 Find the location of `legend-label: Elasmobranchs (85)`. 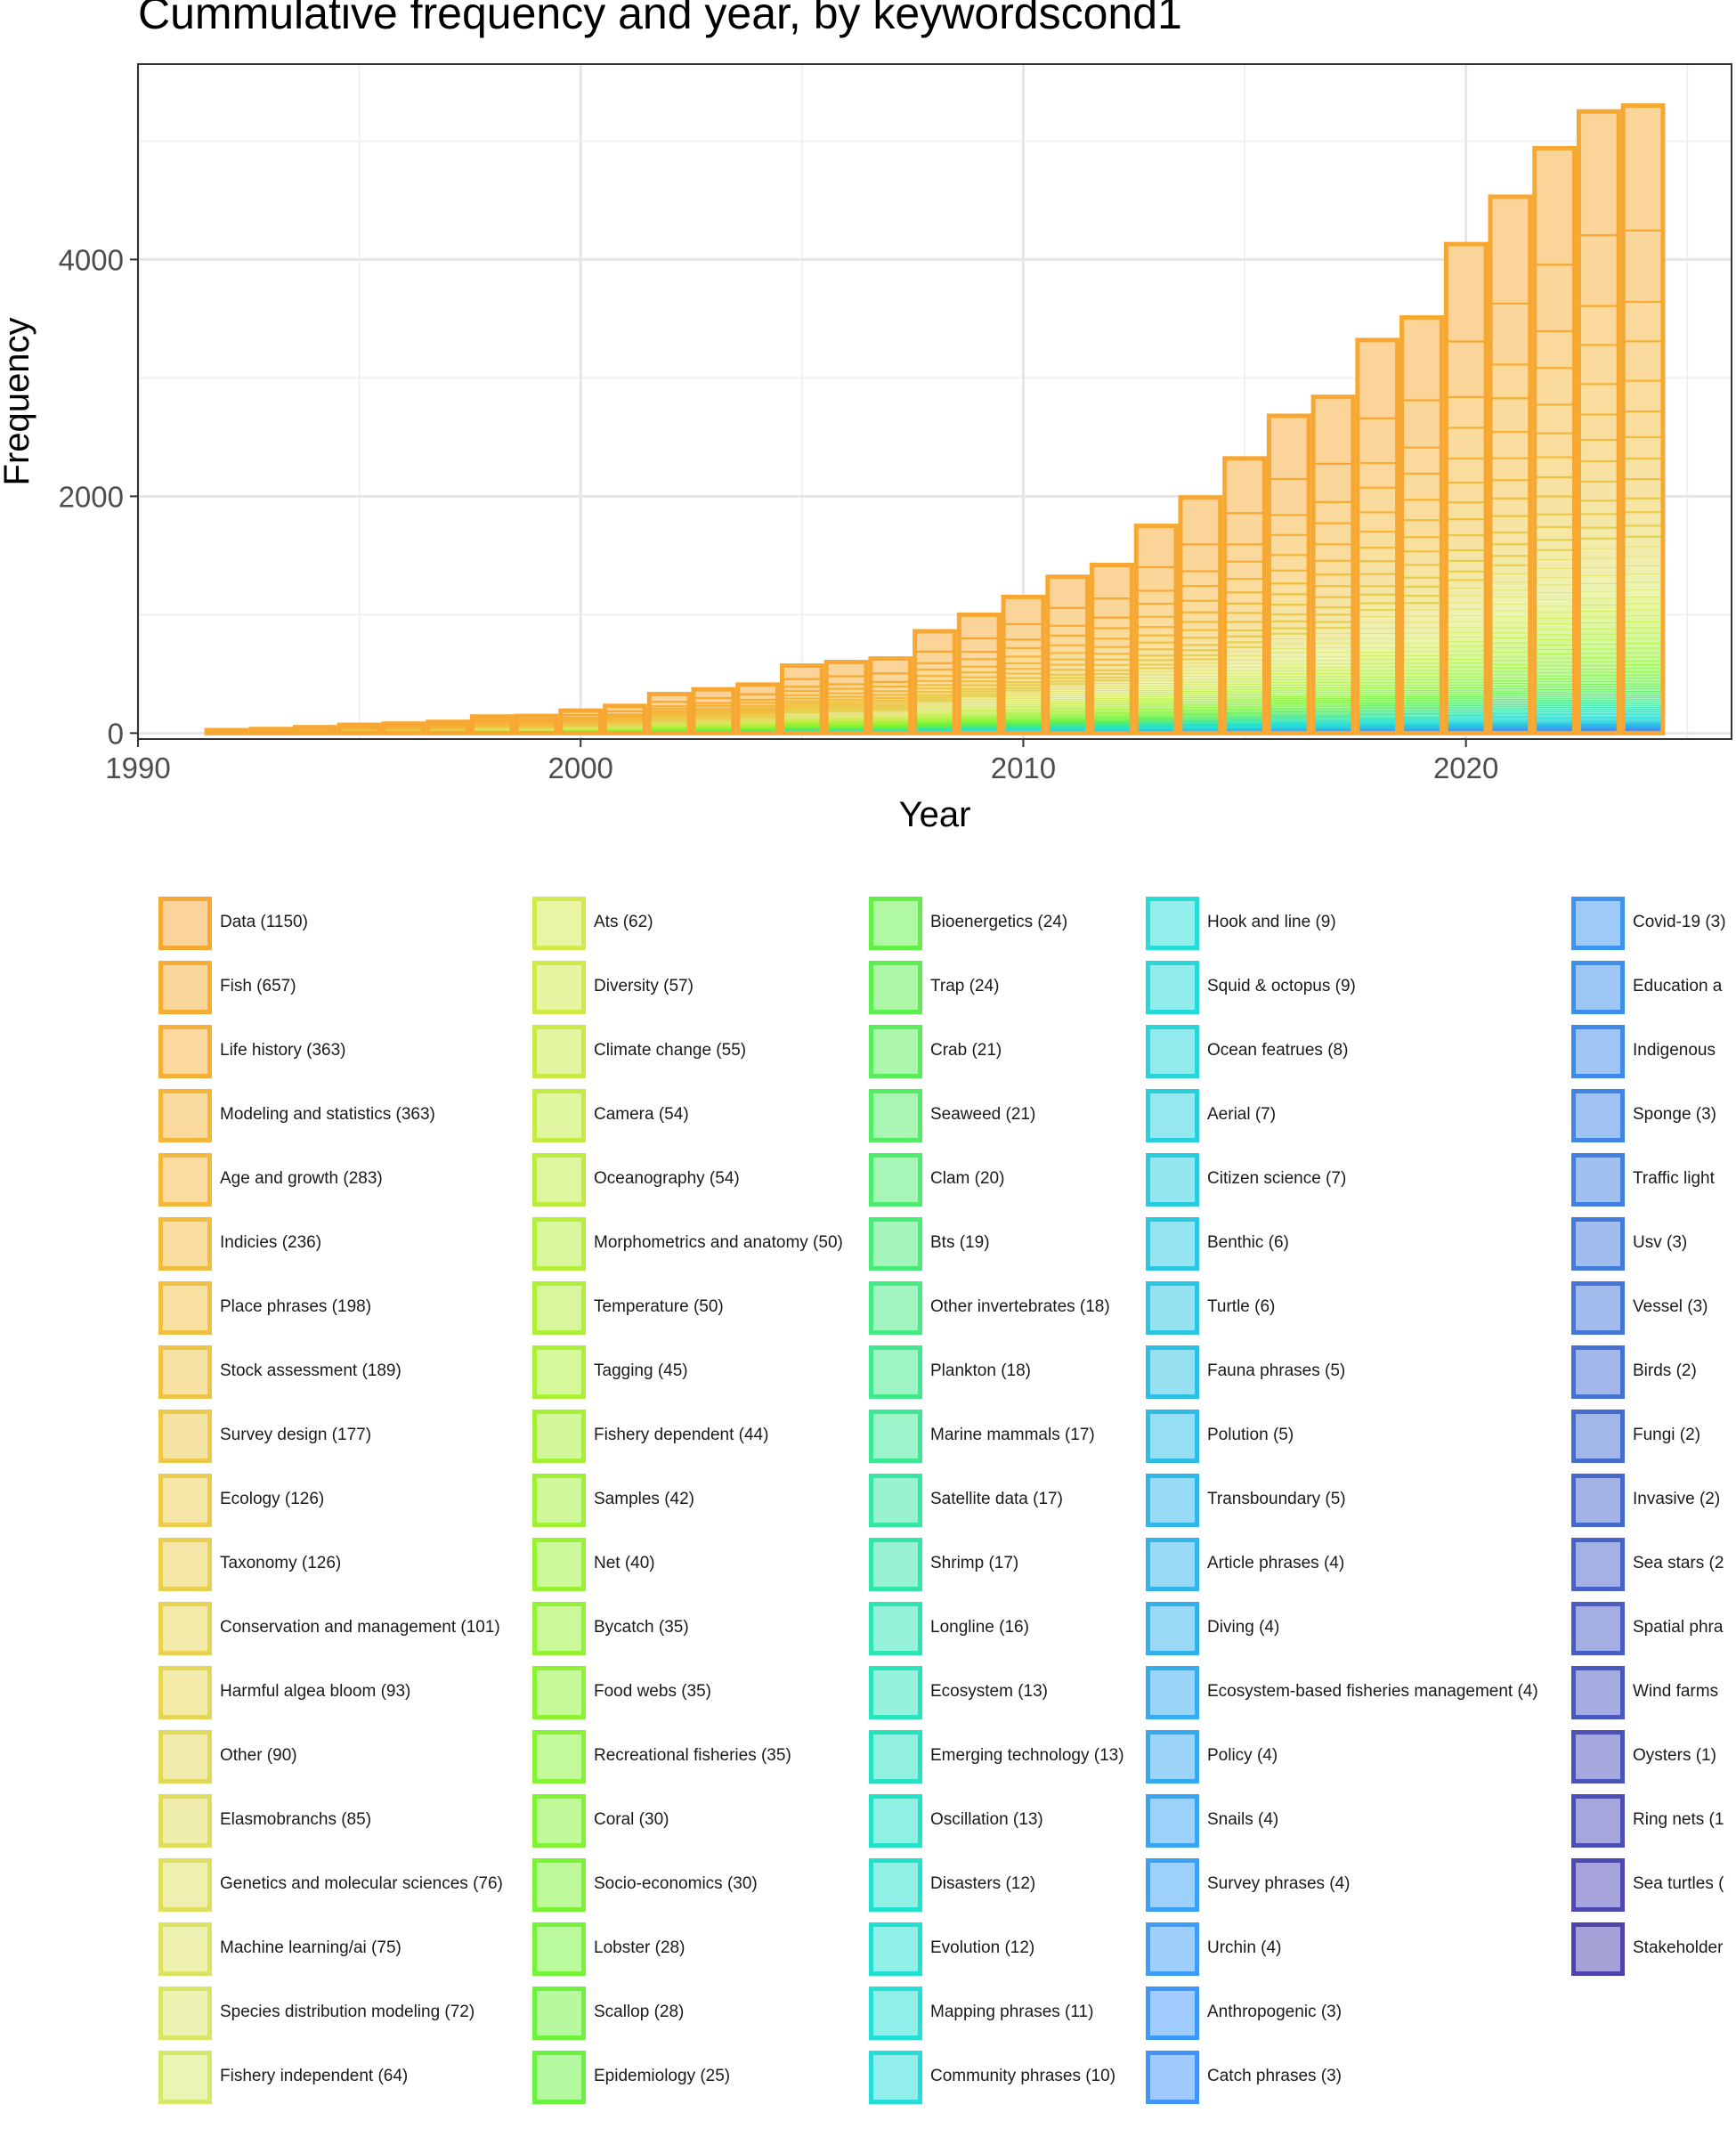

legend-label: Elasmobranchs (85) is located at coordinates (296, 1819).